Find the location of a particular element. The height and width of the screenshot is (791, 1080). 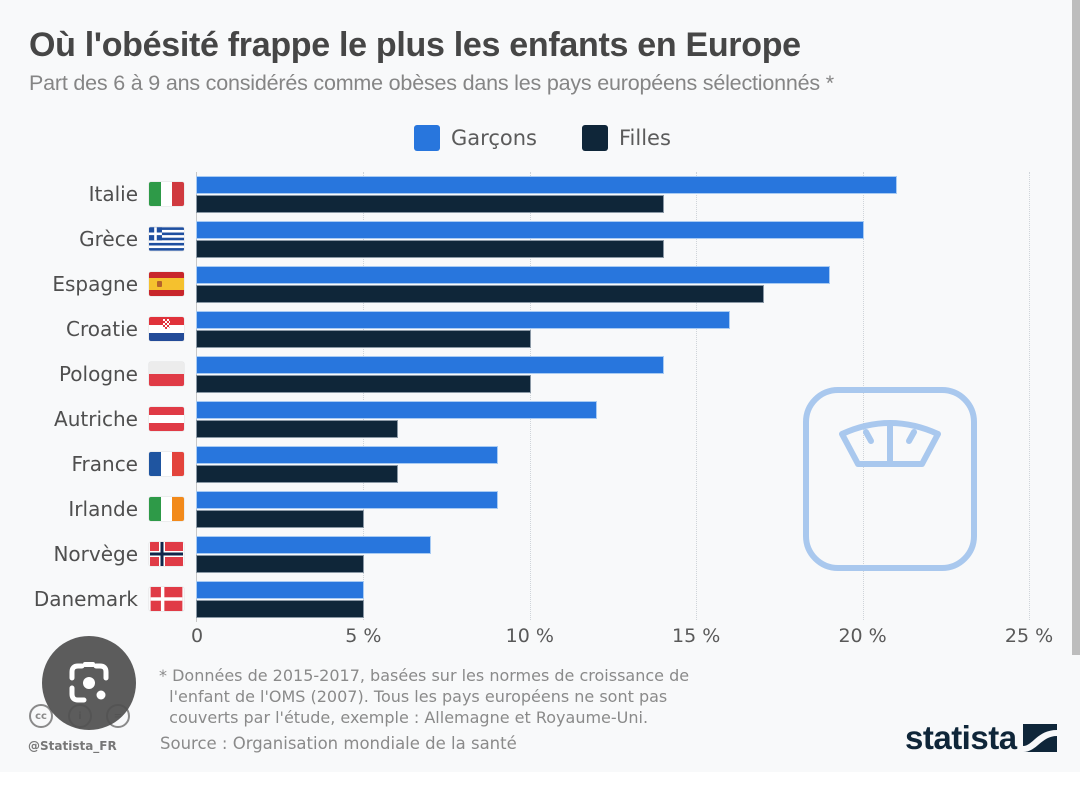

google-lens-button is located at coordinates (89, 683).